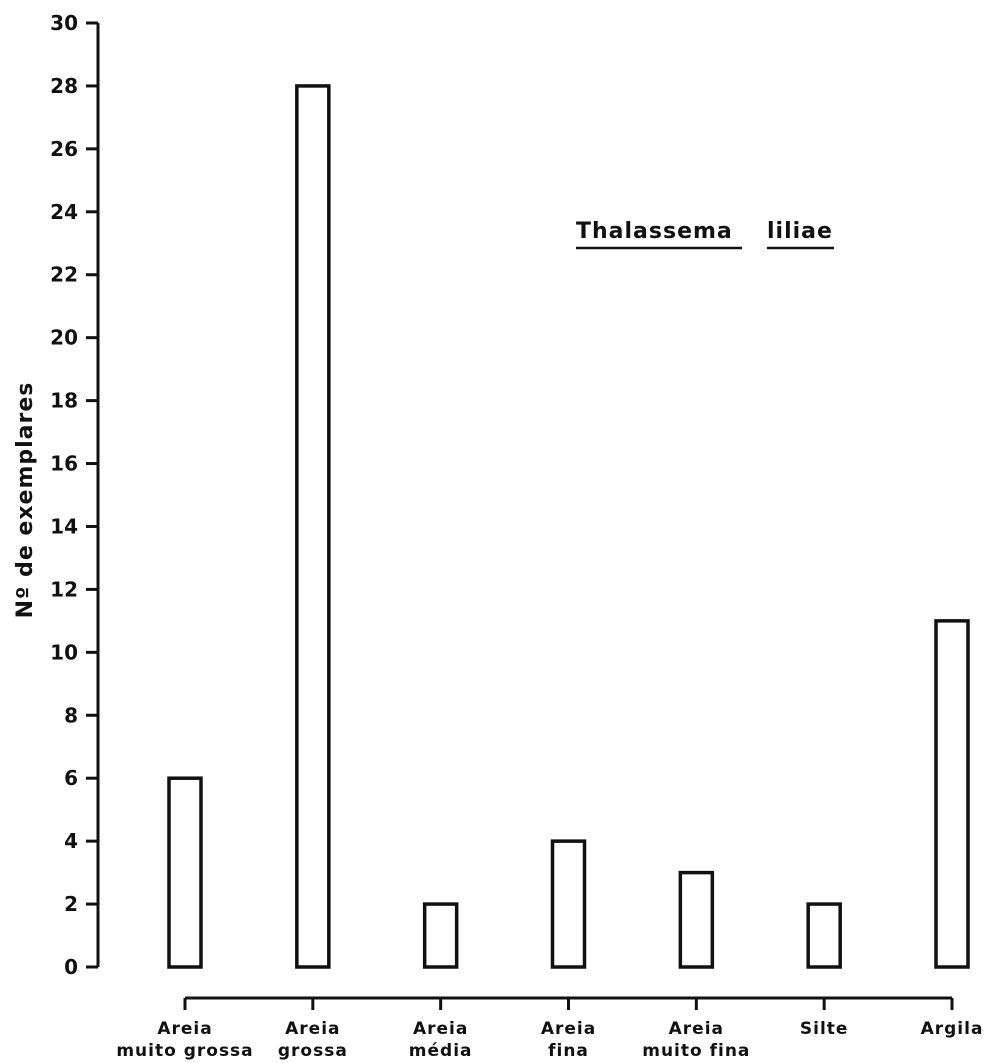  What do you see at coordinates (64, 652) in the screenshot?
I see `y-tick-label: 10` at bounding box center [64, 652].